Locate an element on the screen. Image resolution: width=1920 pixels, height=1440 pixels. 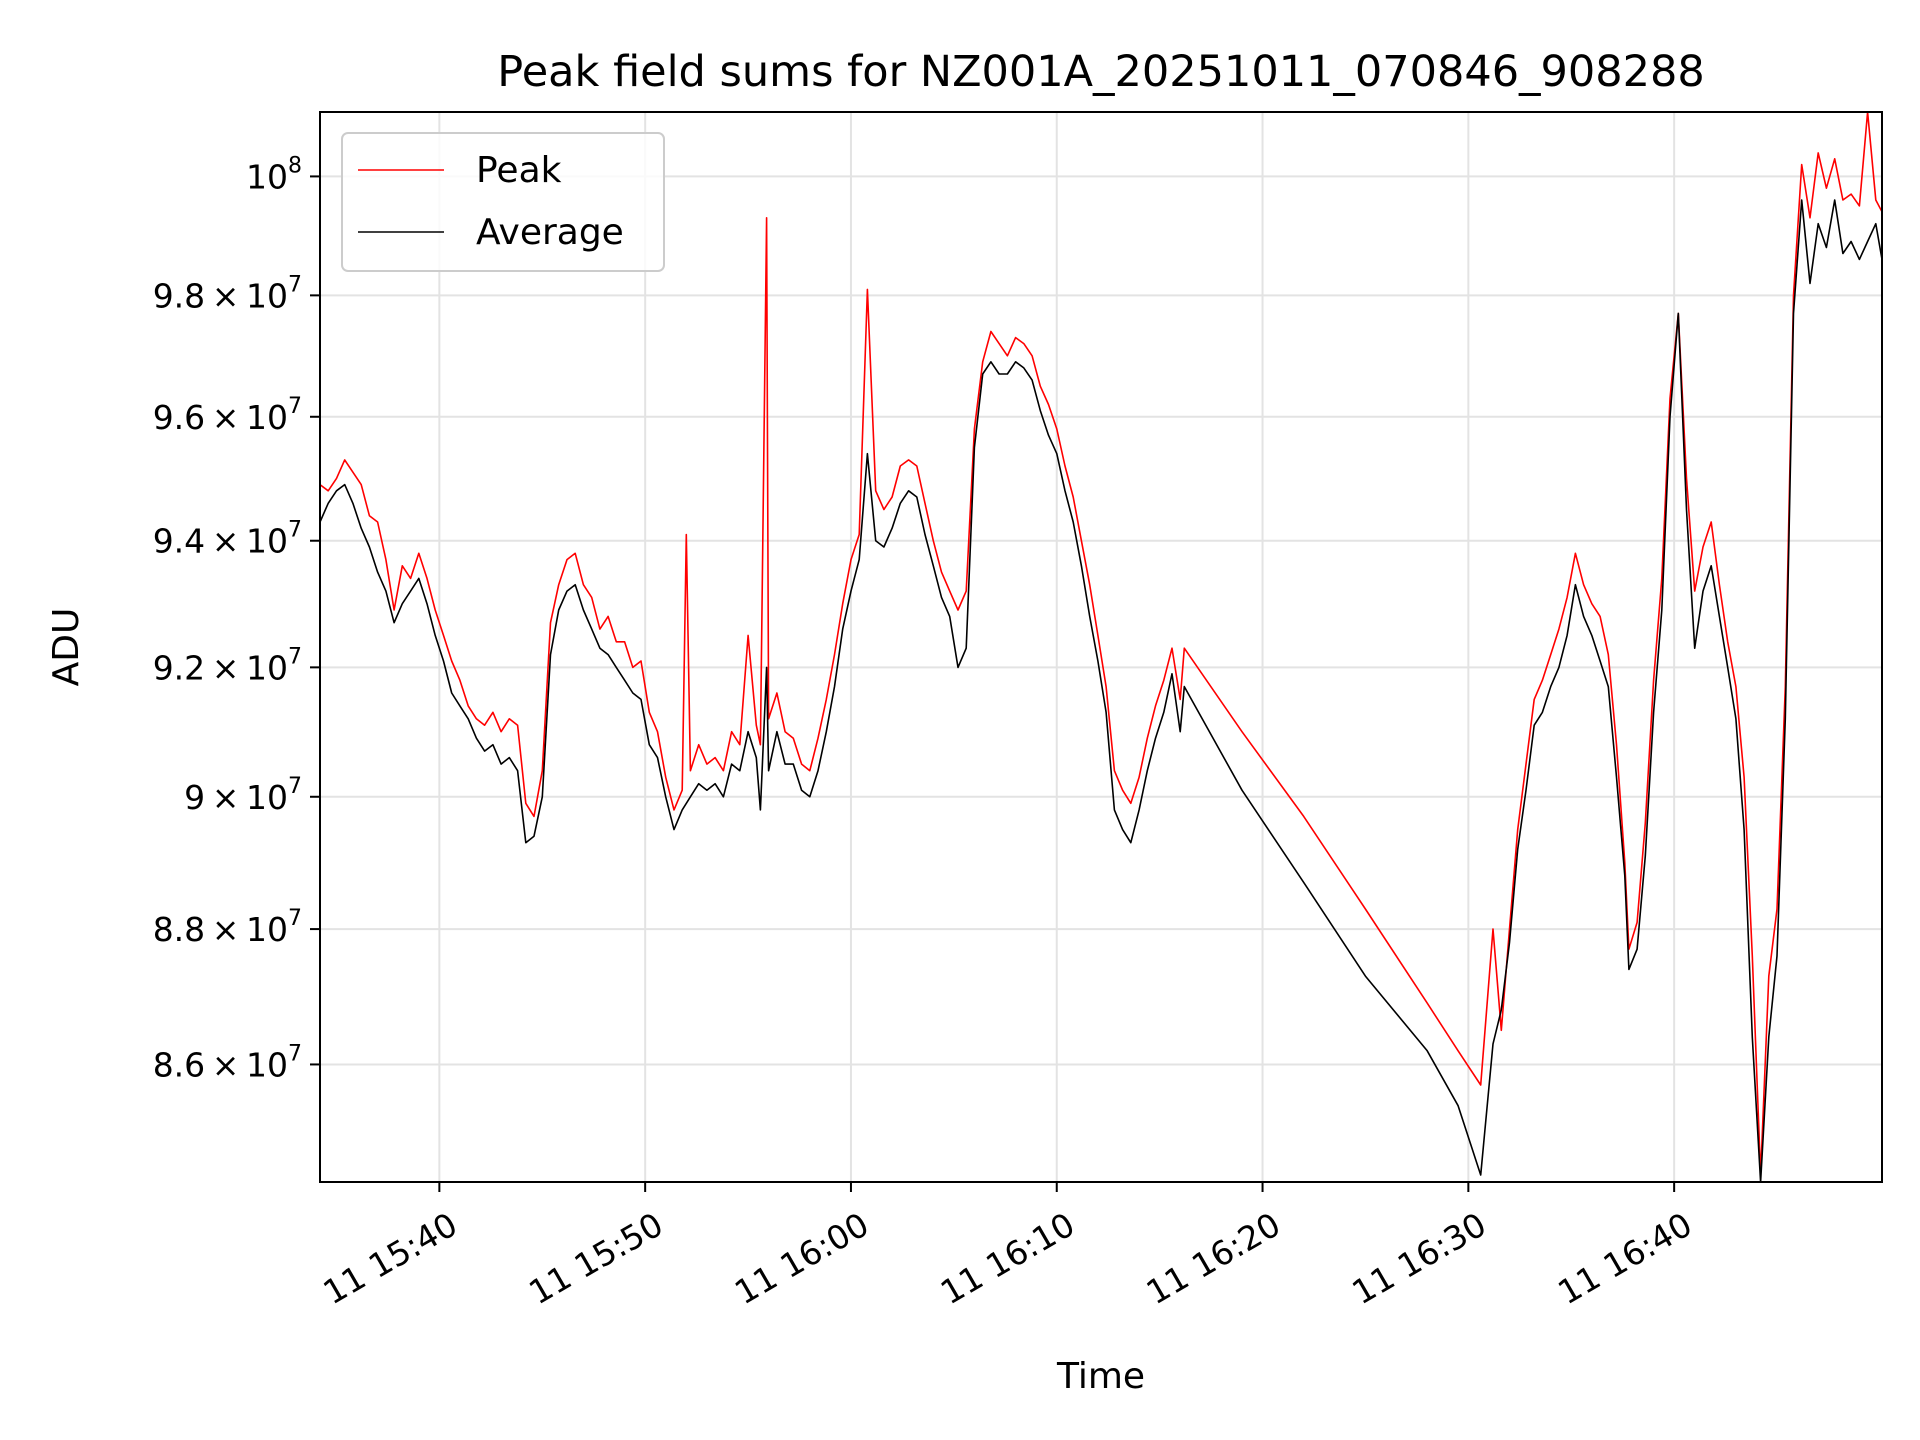
y-tick-label: 9.8 × 107 is located at coordinates (227, 293).